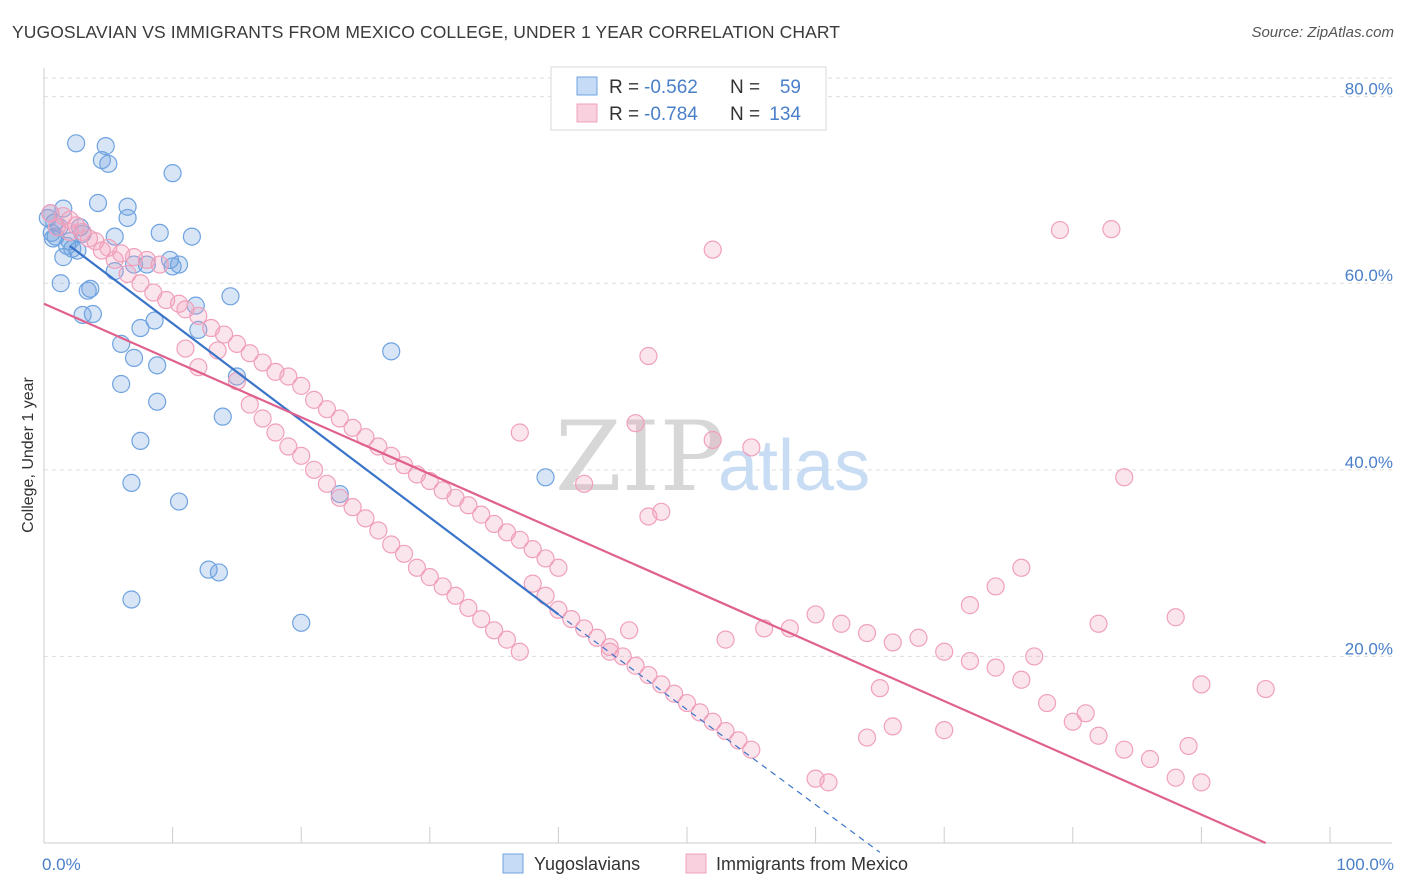 This screenshot has height=892, width=1406. Describe the element at coordinates (1369, 89) in the screenshot. I see `y-tick-label: 80.0%` at that location.